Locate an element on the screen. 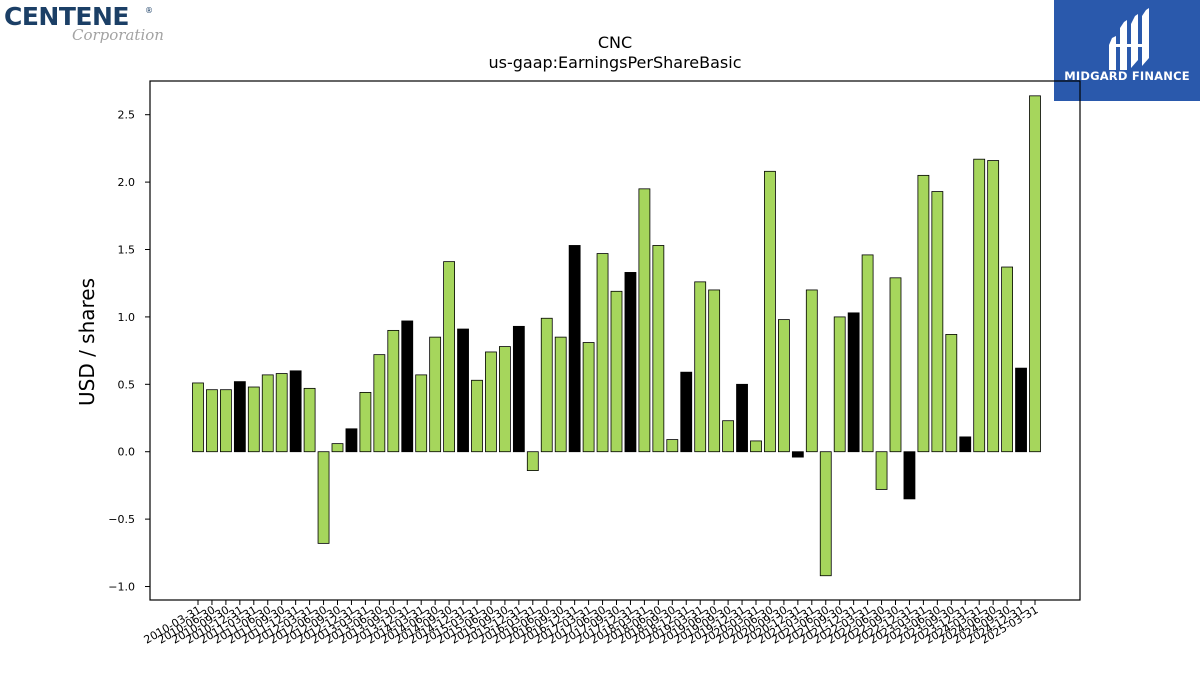  centene-logo: CENTENE ® Corporation is located at coordinates (89, 25).